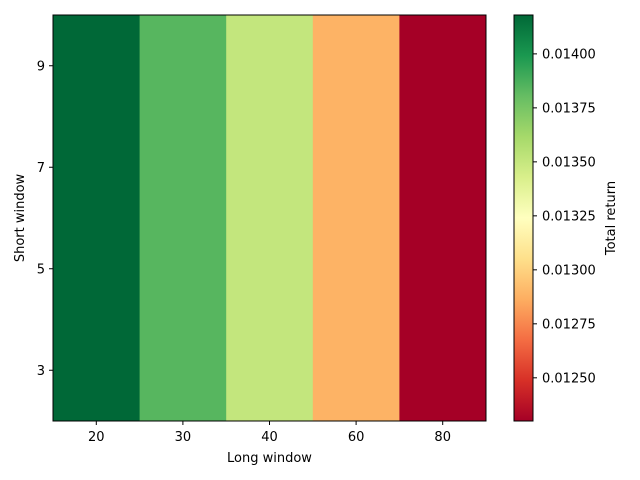 The height and width of the screenshot is (480, 640). What do you see at coordinates (569, 54) in the screenshot?
I see `colorbar-tick-label: 0.01400` at bounding box center [569, 54].